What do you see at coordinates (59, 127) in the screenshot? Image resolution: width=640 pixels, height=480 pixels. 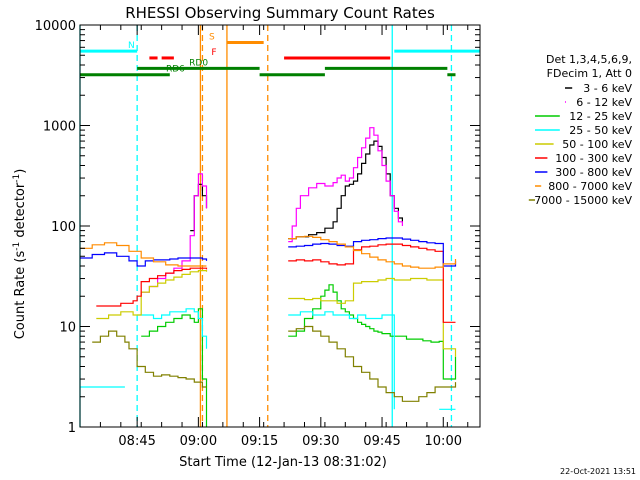 I see `y-tick-label: 1000` at bounding box center [59, 127].